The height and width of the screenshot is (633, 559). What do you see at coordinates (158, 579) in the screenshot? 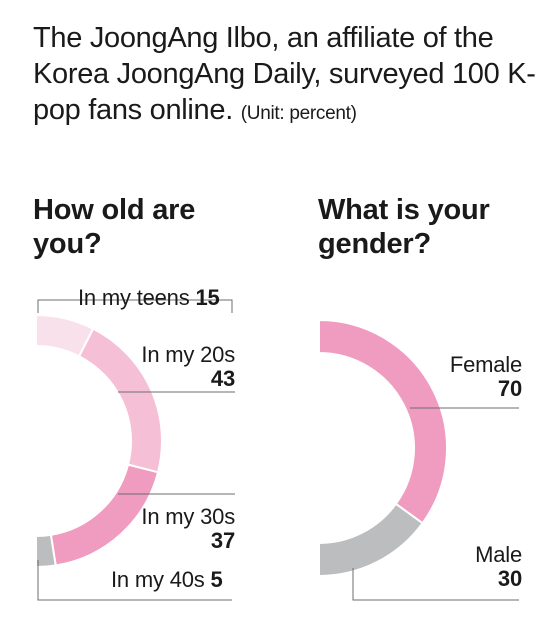
I see `label-40s-name: In my 40s` at bounding box center [158, 579].